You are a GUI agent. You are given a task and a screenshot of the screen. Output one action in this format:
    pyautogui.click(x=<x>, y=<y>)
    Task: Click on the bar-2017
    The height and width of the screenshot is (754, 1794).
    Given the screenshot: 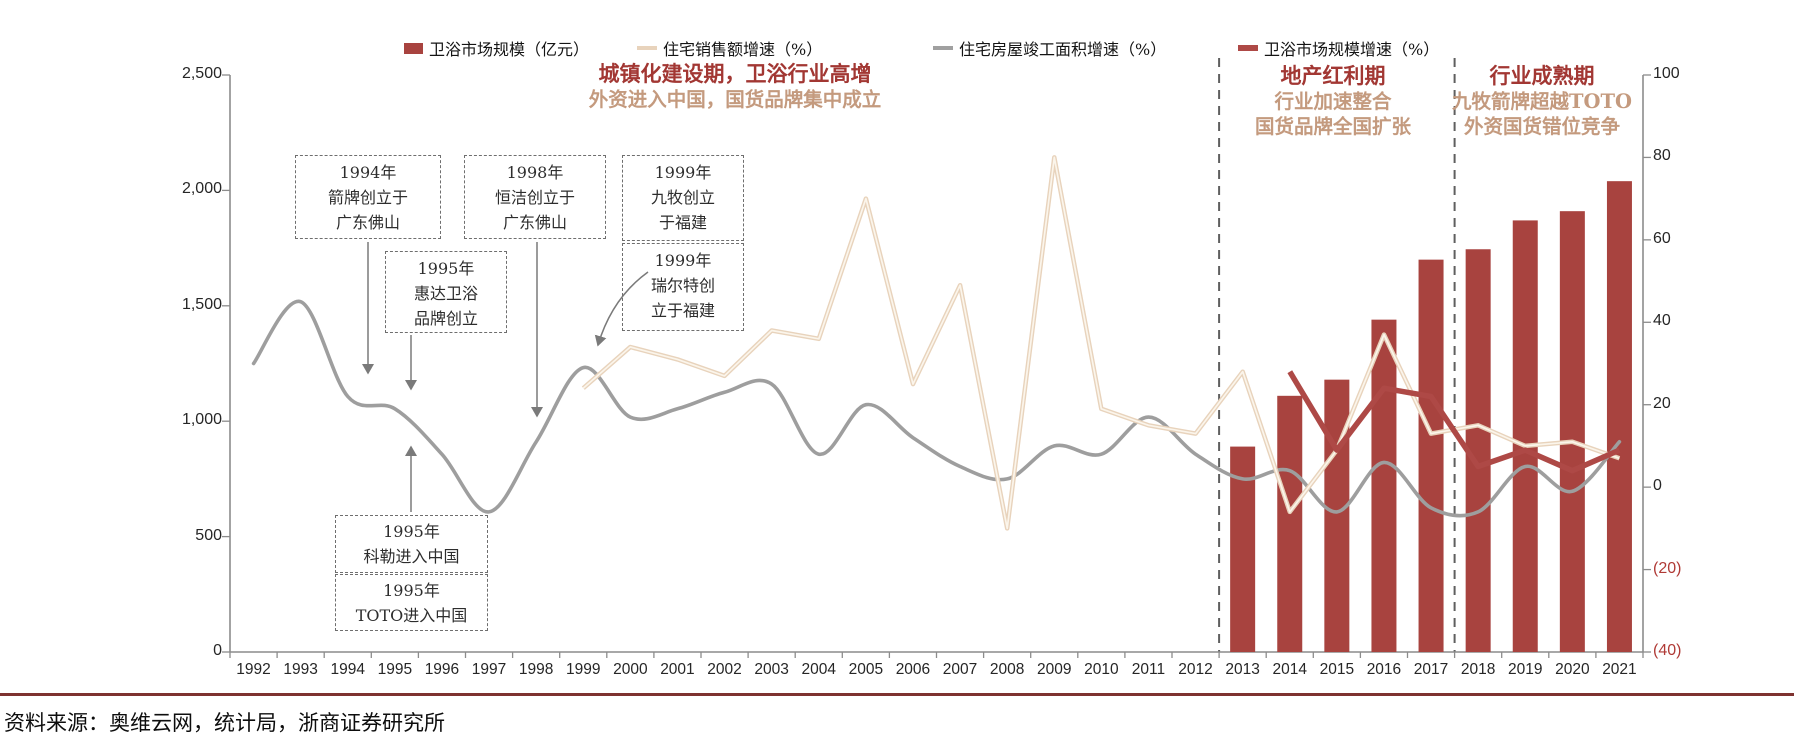 What is the action you would take?
    pyautogui.click(x=1431, y=455)
    